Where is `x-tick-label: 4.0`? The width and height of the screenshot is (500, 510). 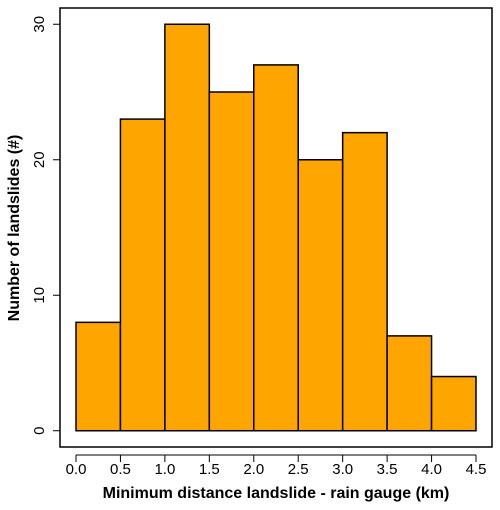
x-tick-label: 4.0 is located at coordinates (431, 469).